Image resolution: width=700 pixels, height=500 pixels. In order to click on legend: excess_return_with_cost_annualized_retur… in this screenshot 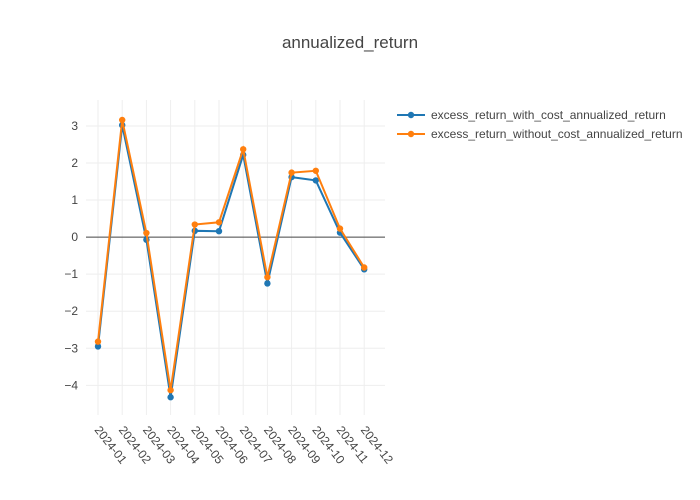, I will do `click(540, 124)`.